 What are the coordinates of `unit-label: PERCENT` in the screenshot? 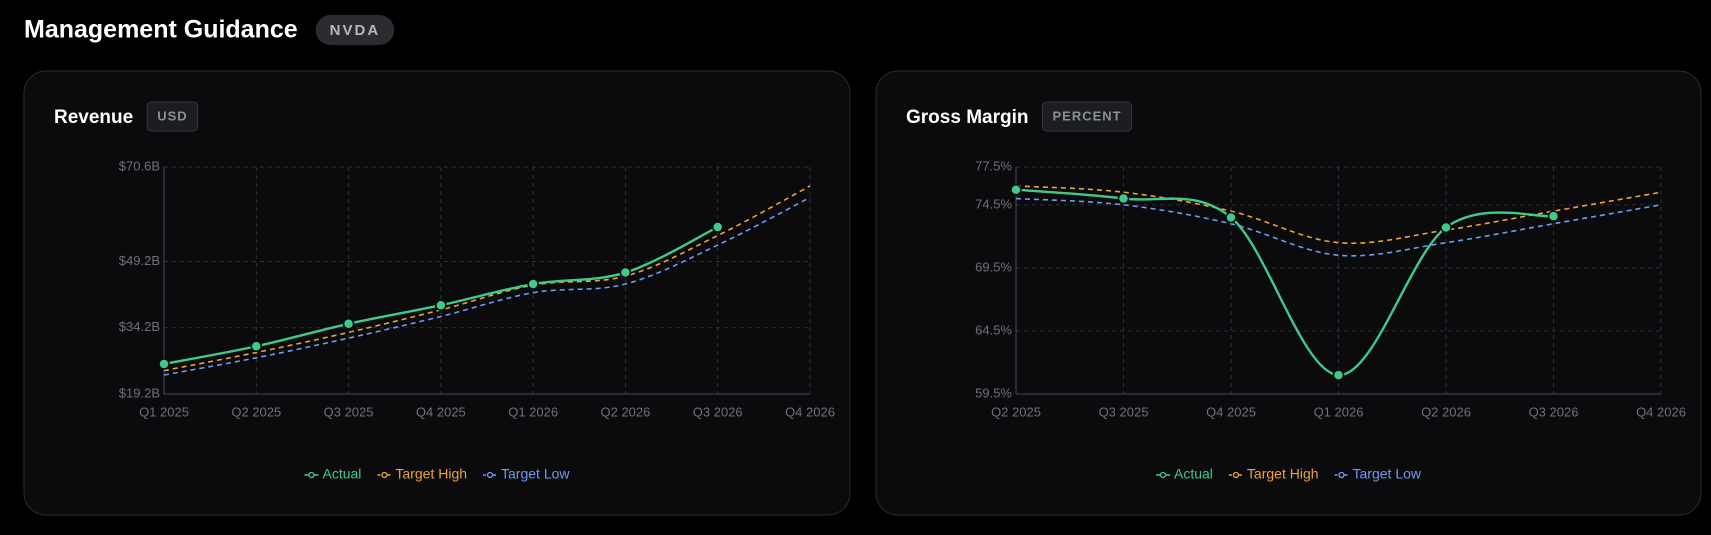 It's located at (1086, 115).